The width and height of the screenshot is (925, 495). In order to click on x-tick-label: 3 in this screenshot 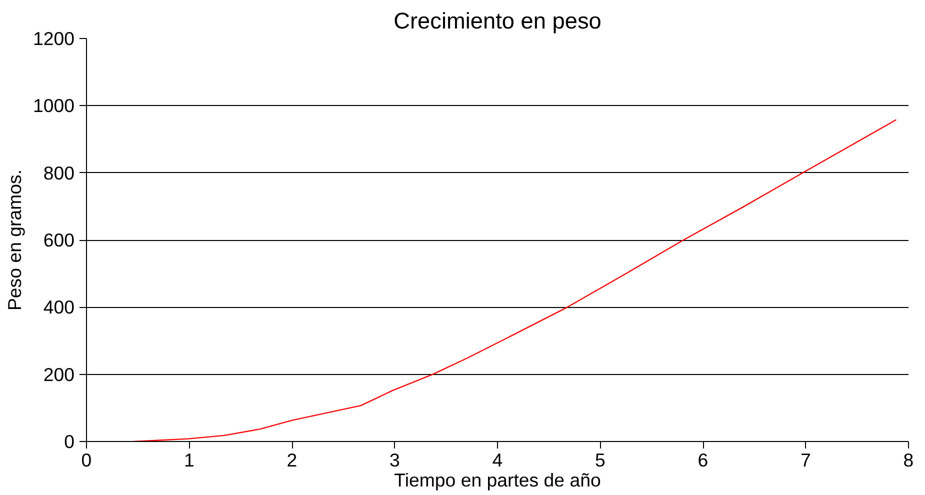, I will do `click(395, 460)`.